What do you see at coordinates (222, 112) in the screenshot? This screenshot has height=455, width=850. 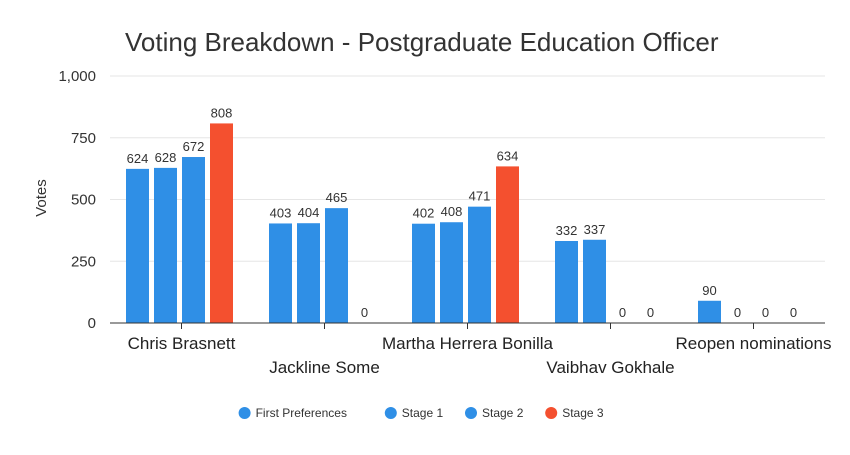 I see `data-label: 808` at bounding box center [222, 112].